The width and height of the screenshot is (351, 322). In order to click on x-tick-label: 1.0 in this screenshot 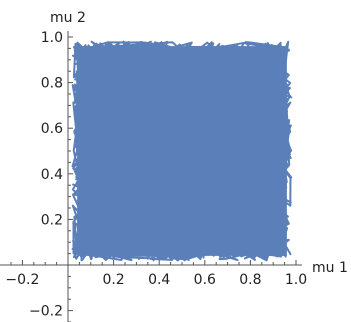, I will do `click(296, 280)`.